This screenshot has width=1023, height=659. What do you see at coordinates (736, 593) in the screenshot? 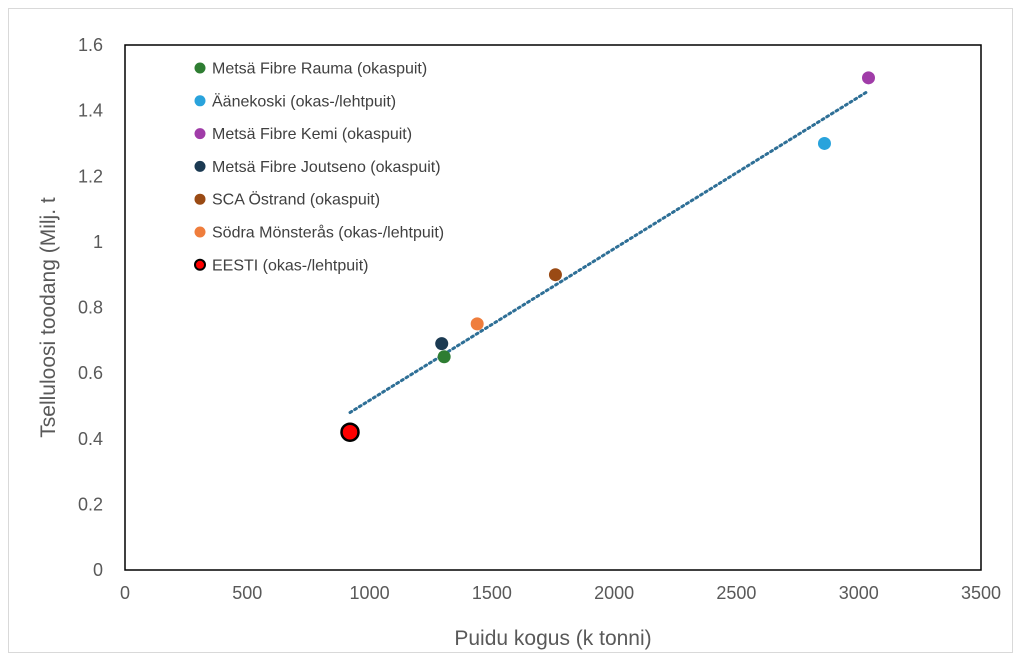
I see `x-tick-label: 2500` at bounding box center [736, 593].